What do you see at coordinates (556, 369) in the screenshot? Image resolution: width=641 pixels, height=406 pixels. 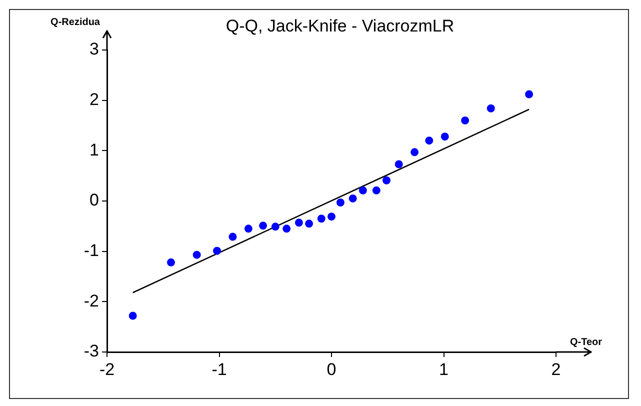 I see `x-tick-label: 2` at bounding box center [556, 369].